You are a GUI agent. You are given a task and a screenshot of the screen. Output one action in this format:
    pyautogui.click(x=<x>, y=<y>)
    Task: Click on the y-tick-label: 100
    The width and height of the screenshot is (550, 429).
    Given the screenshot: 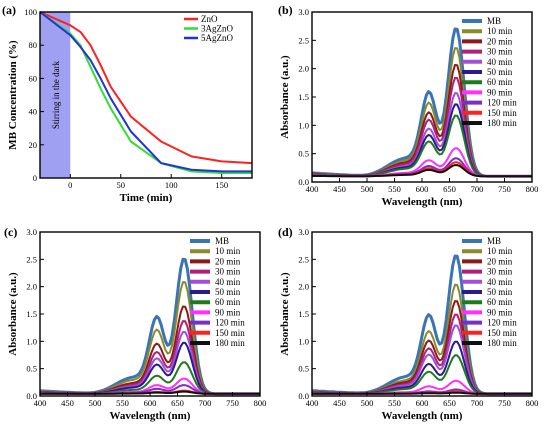 What is the action you would take?
    pyautogui.click(x=30, y=12)
    